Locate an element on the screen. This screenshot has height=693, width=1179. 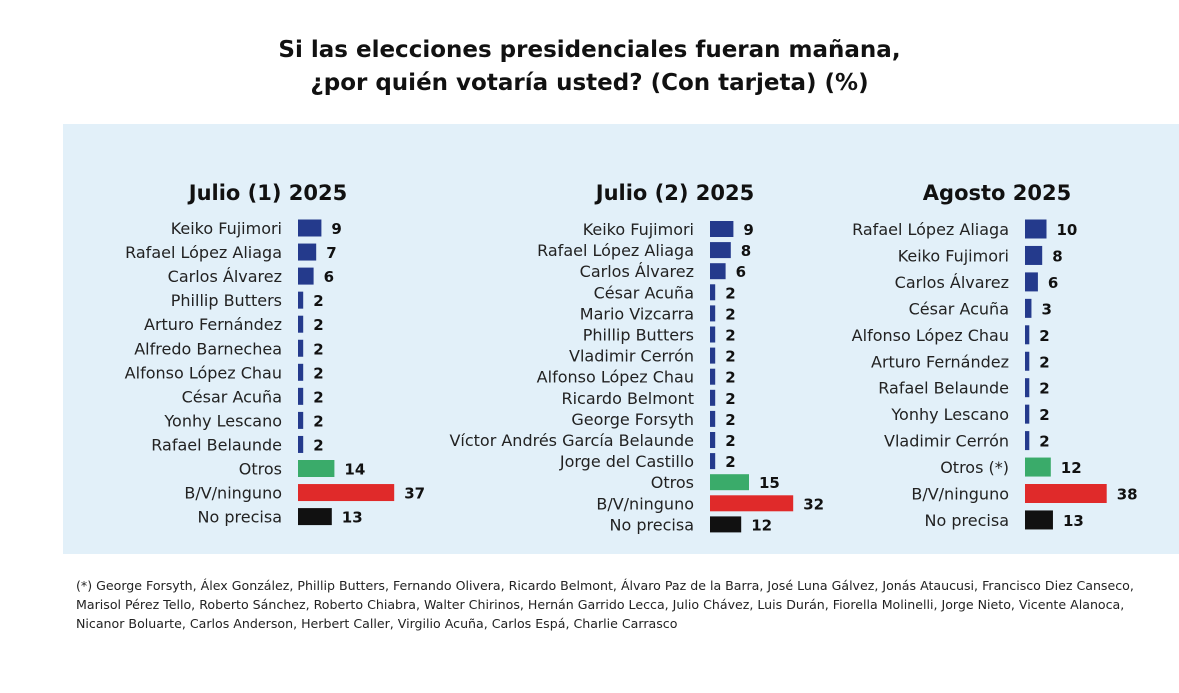
panel-1-value-yonhy-lescano: 2 is located at coordinates (318, 421).